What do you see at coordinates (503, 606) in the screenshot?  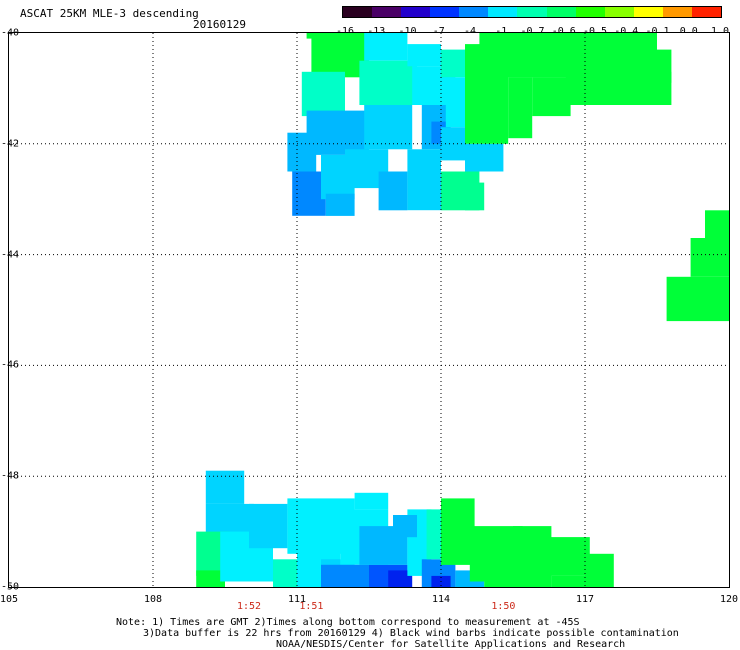 I see `pass-time-label: 1:50` at bounding box center [503, 606].